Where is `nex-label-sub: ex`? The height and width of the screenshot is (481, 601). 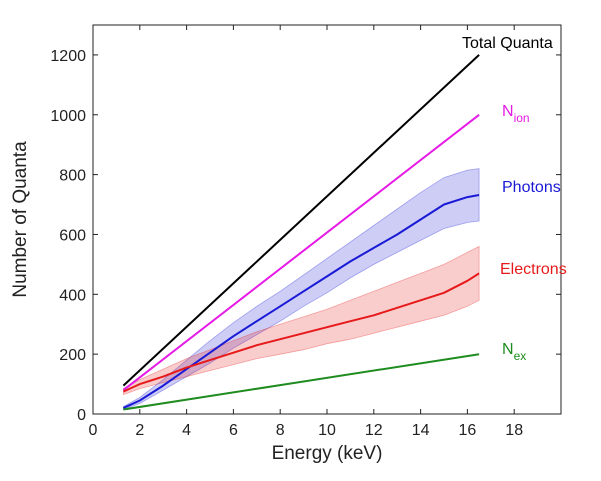 nex-label-sub: ex is located at coordinates (520, 356).